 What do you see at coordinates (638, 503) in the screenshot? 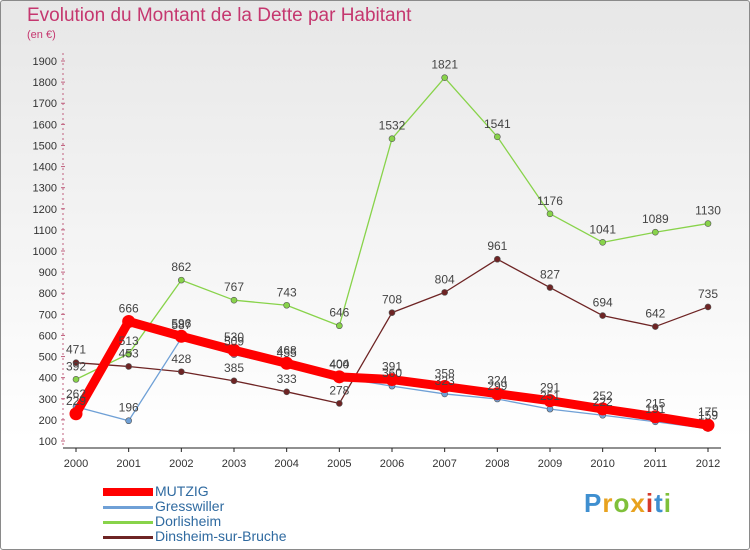
I see `logo-letter: x` at bounding box center [638, 503].